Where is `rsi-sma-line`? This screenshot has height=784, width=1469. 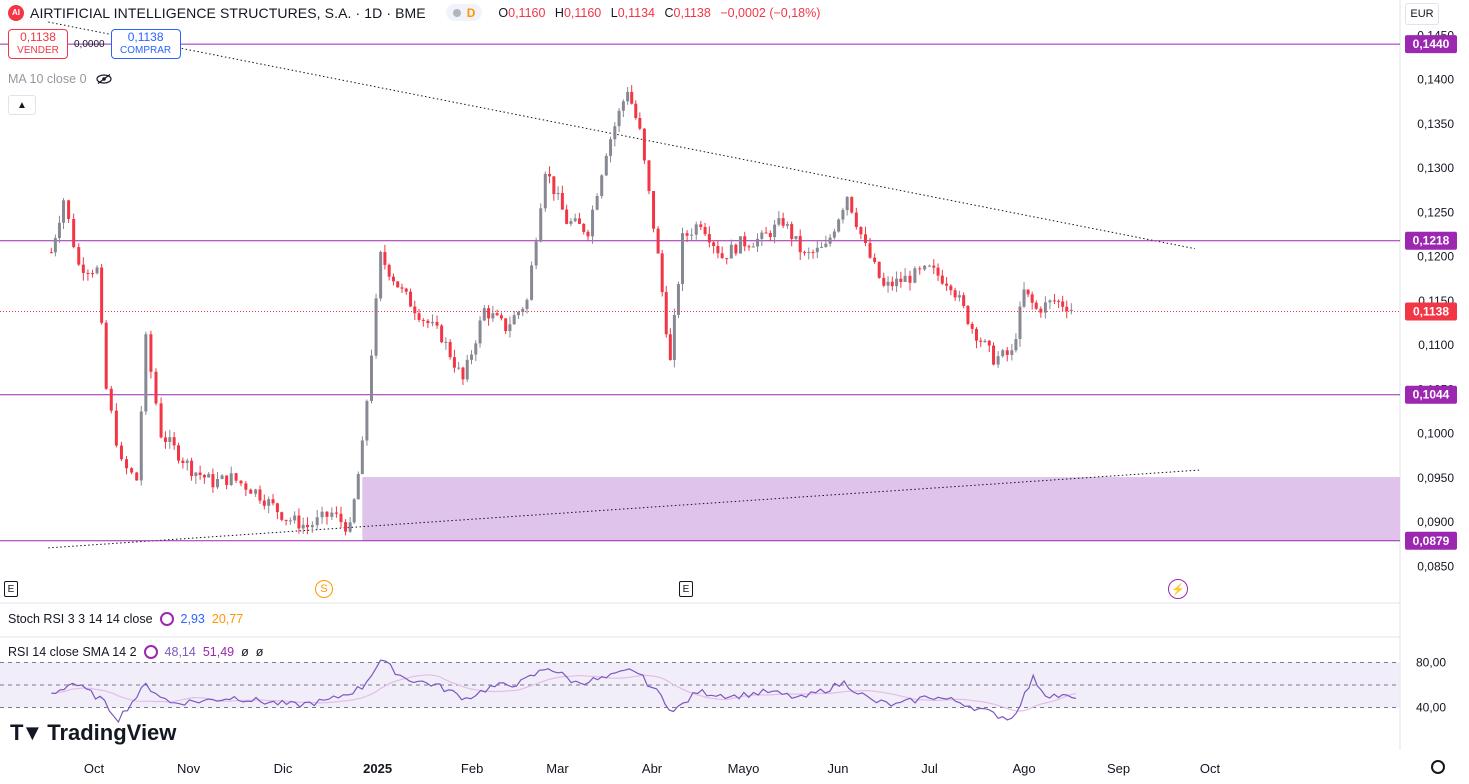 rsi-sma-line is located at coordinates (564, 693).